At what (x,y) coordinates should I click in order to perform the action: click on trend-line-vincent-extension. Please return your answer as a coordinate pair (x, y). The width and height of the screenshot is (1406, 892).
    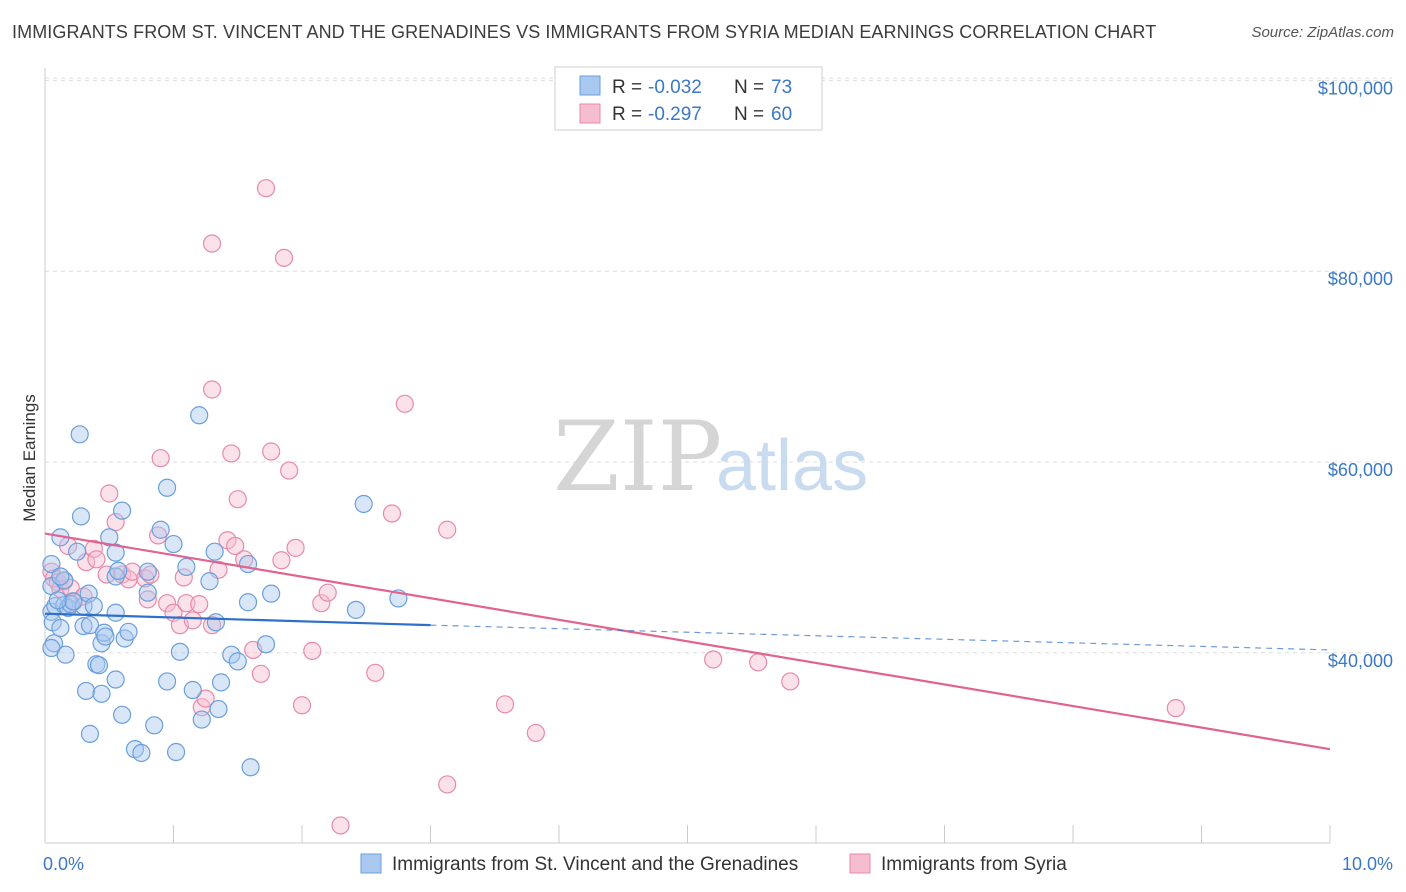
    Looking at the image, I should click on (880, 637).